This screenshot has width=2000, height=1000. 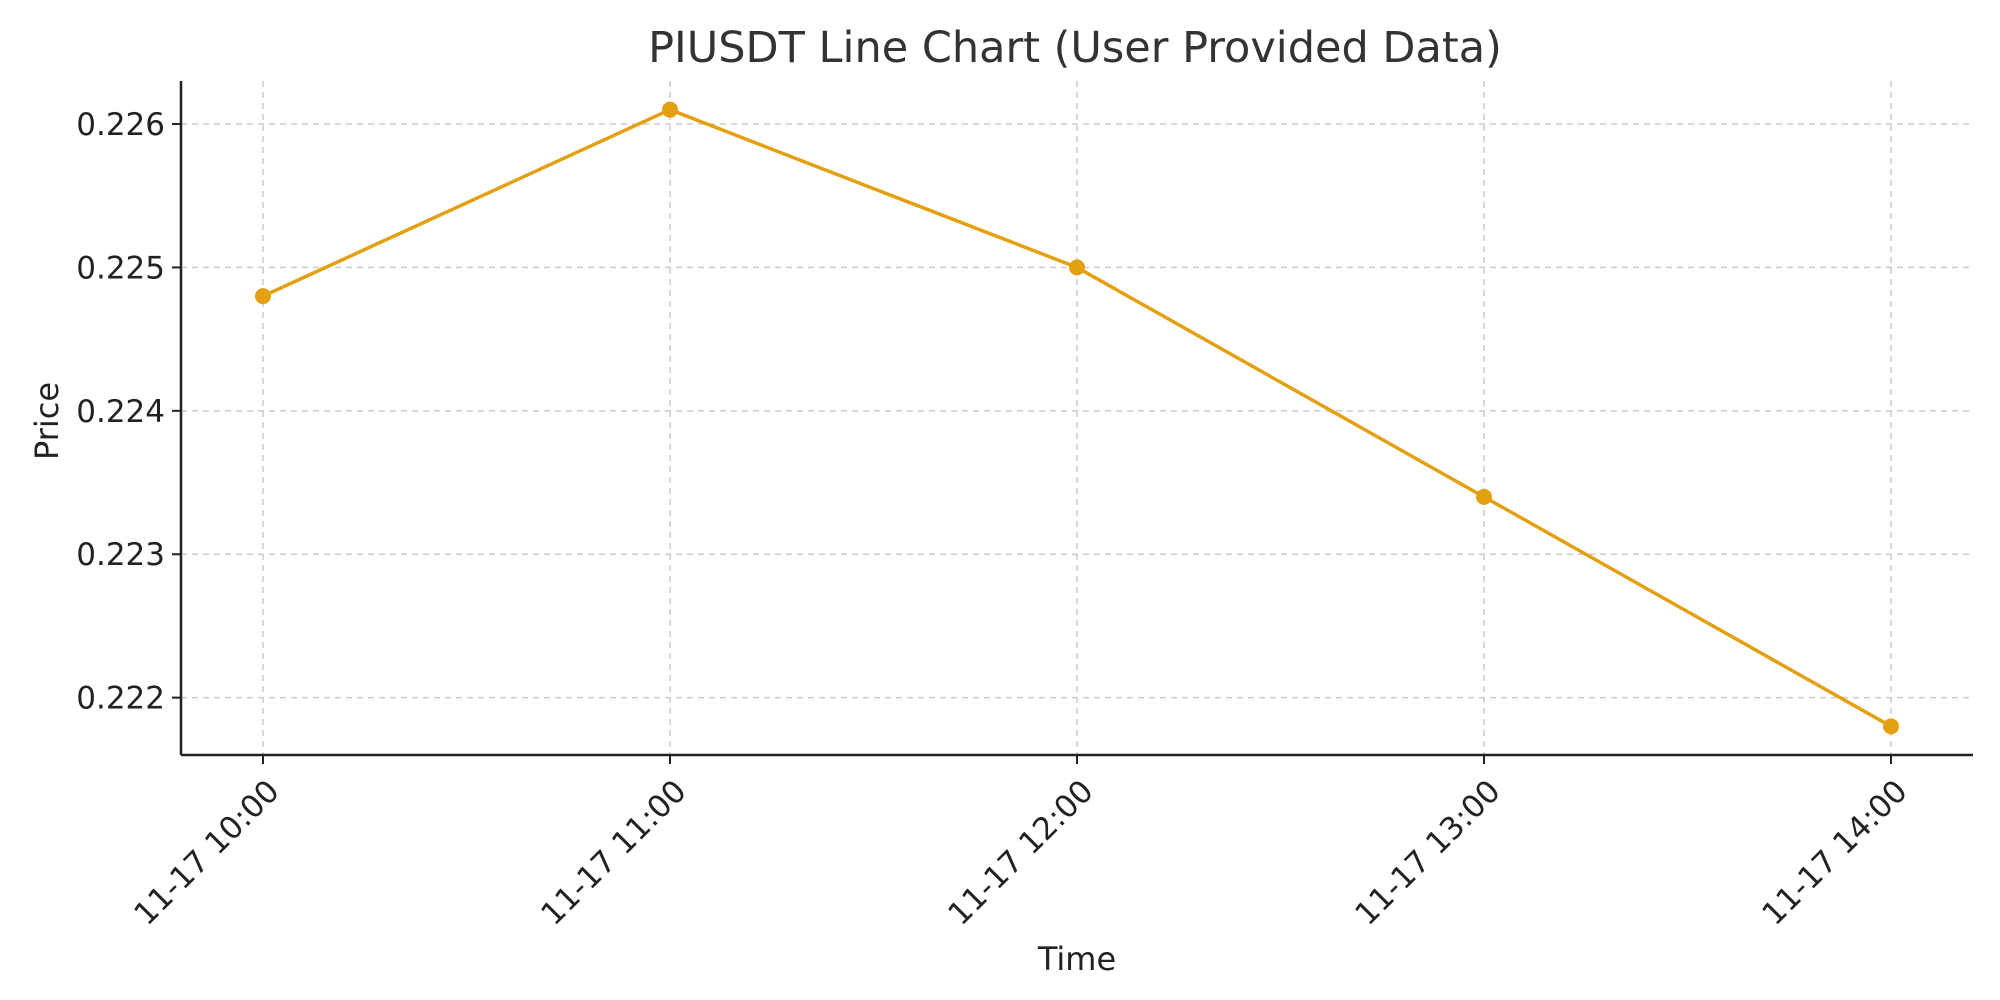 What do you see at coordinates (120, 412) in the screenshot?
I see `y-tick-label: 0.224` at bounding box center [120, 412].